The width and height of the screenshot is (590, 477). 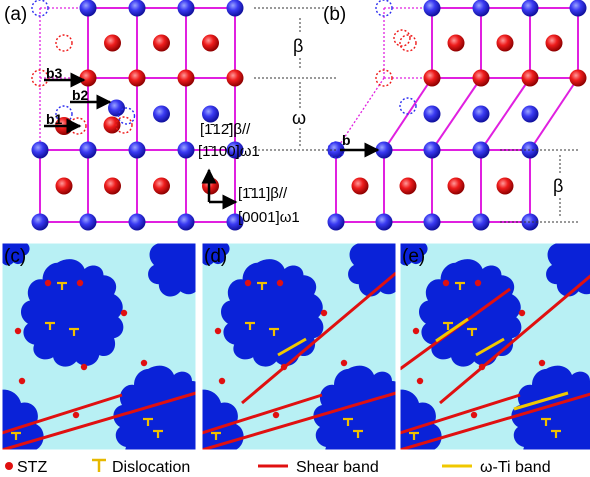 I want to click on panel-label-d: (d), so click(x=215, y=256).